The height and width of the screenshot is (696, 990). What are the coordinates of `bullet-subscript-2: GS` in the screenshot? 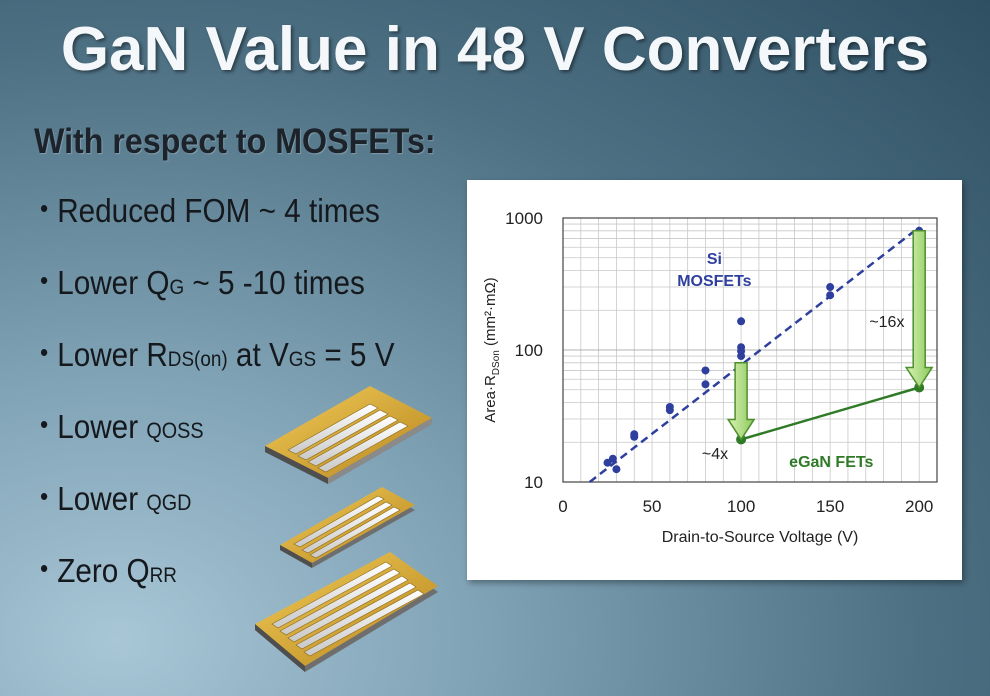 It's located at (302, 359).